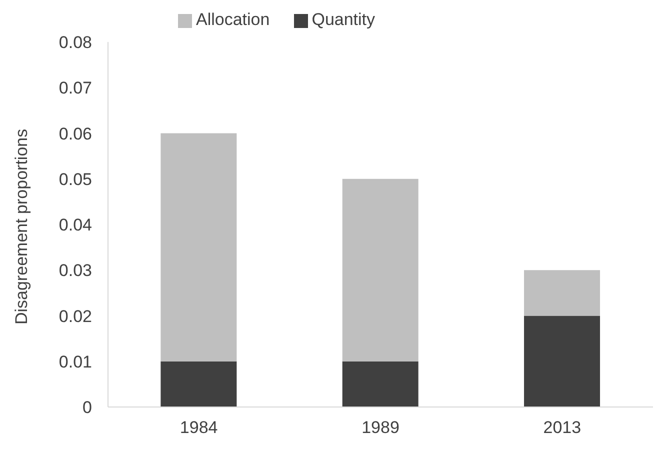  What do you see at coordinates (75, 42) in the screenshot?
I see `y-tick-label: 0.08` at bounding box center [75, 42].